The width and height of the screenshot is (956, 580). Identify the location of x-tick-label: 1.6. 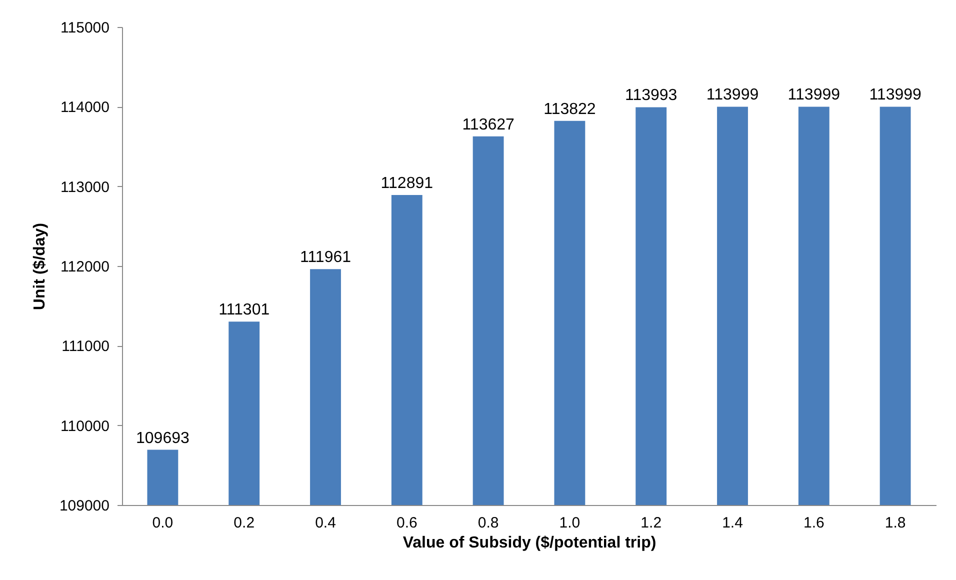
(813, 523).